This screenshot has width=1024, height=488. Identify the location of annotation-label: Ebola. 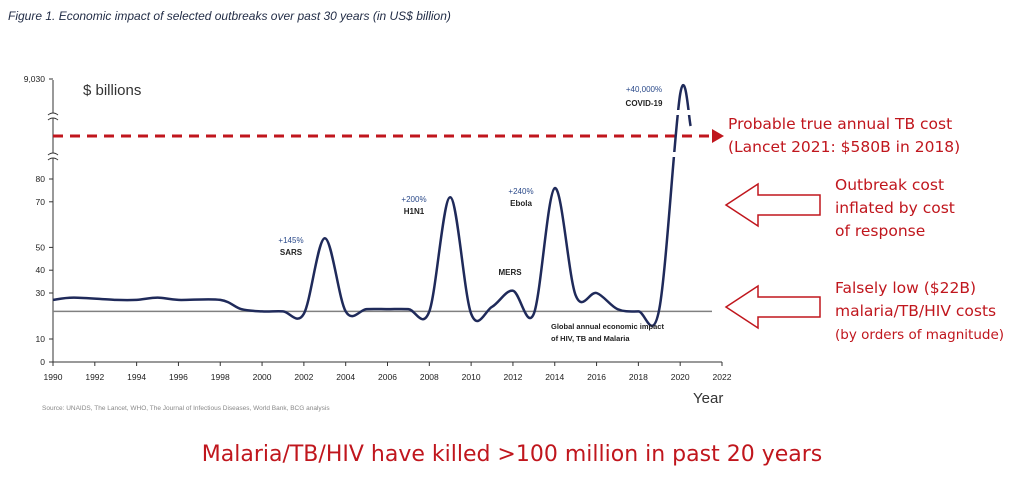
(521, 203).